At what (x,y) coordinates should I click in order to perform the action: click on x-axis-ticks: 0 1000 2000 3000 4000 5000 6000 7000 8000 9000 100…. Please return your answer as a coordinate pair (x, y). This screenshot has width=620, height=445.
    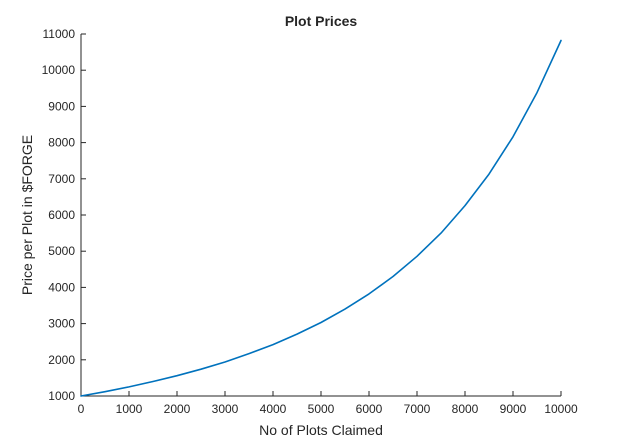
    Looking at the image, I should click on (328, 403).